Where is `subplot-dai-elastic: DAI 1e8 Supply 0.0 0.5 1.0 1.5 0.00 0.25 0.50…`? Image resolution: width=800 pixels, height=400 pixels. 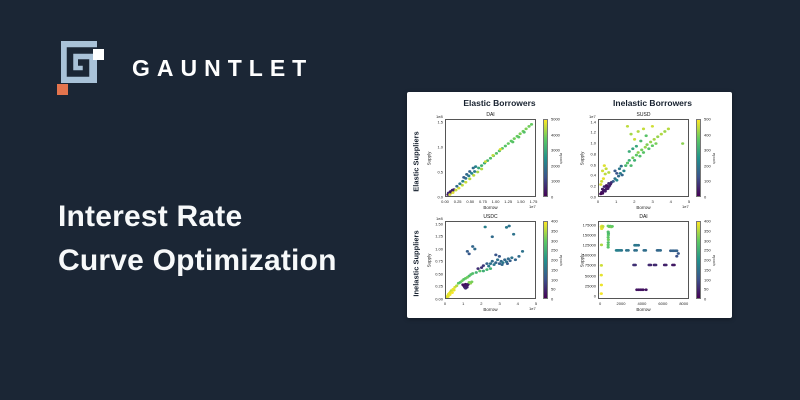
subplot-dai-elastic: DAI 1e8 Supply 0.0 0.5 1.0 1.5 0.00 0.25 0.50… is located at coordinates (495, 161).